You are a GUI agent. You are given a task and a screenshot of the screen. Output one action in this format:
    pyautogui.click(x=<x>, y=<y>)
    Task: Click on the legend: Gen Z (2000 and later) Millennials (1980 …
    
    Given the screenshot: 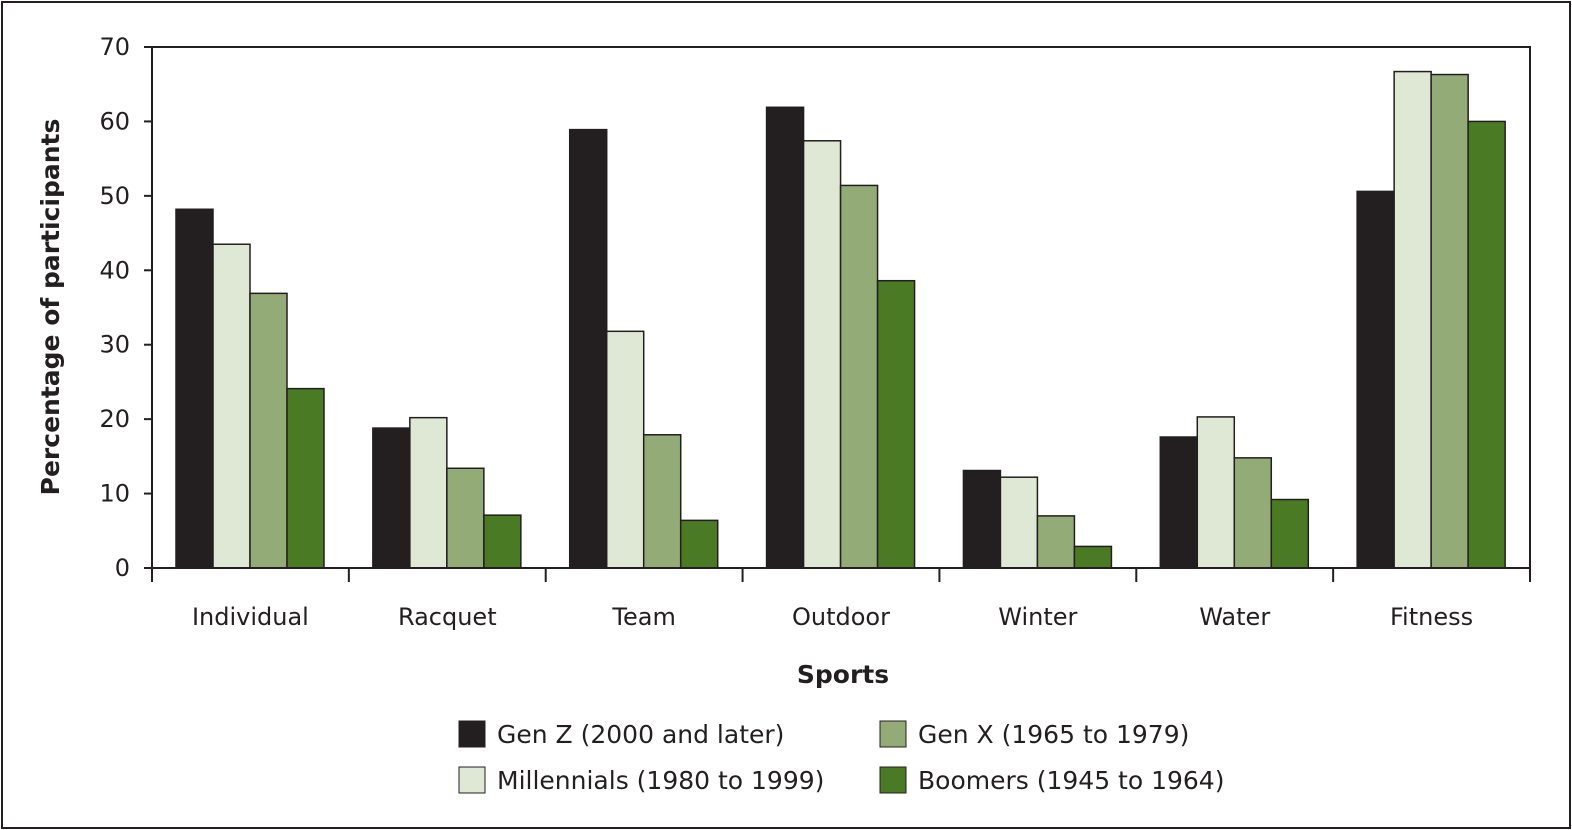 What is the action you would take?
    pyautogui.click(x=841, y=757)
    